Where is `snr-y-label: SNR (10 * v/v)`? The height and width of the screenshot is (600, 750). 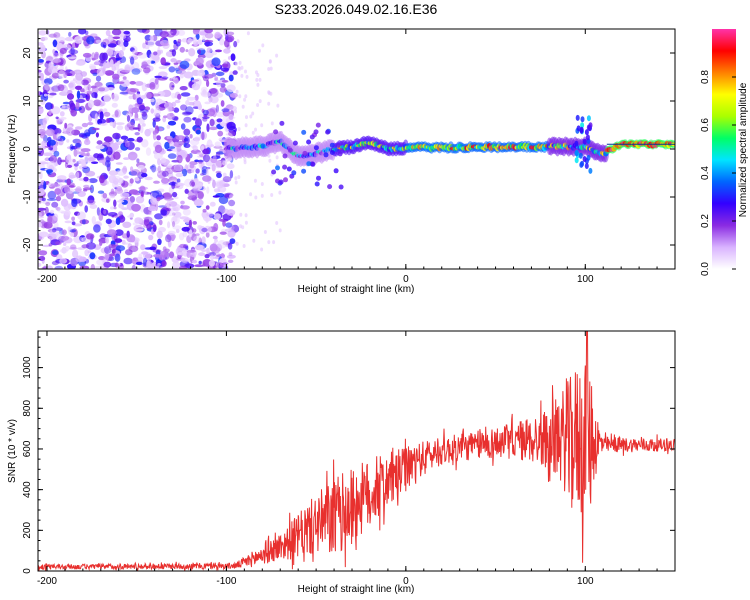
snr-y-label: SNR (10 * v/v) is located at coordinates (12, 451).